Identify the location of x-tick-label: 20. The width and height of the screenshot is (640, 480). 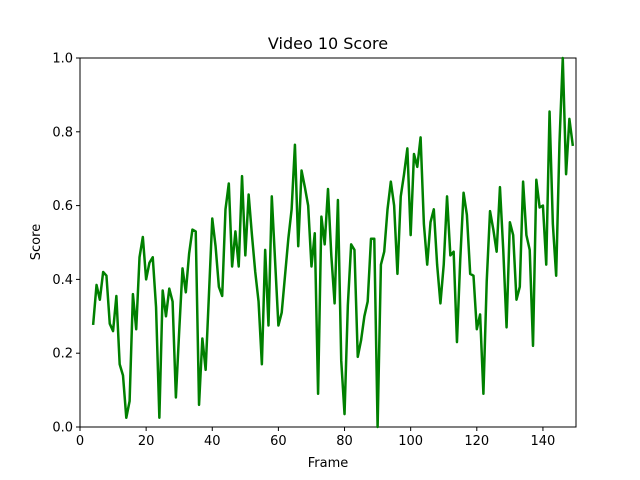
(146, 441).